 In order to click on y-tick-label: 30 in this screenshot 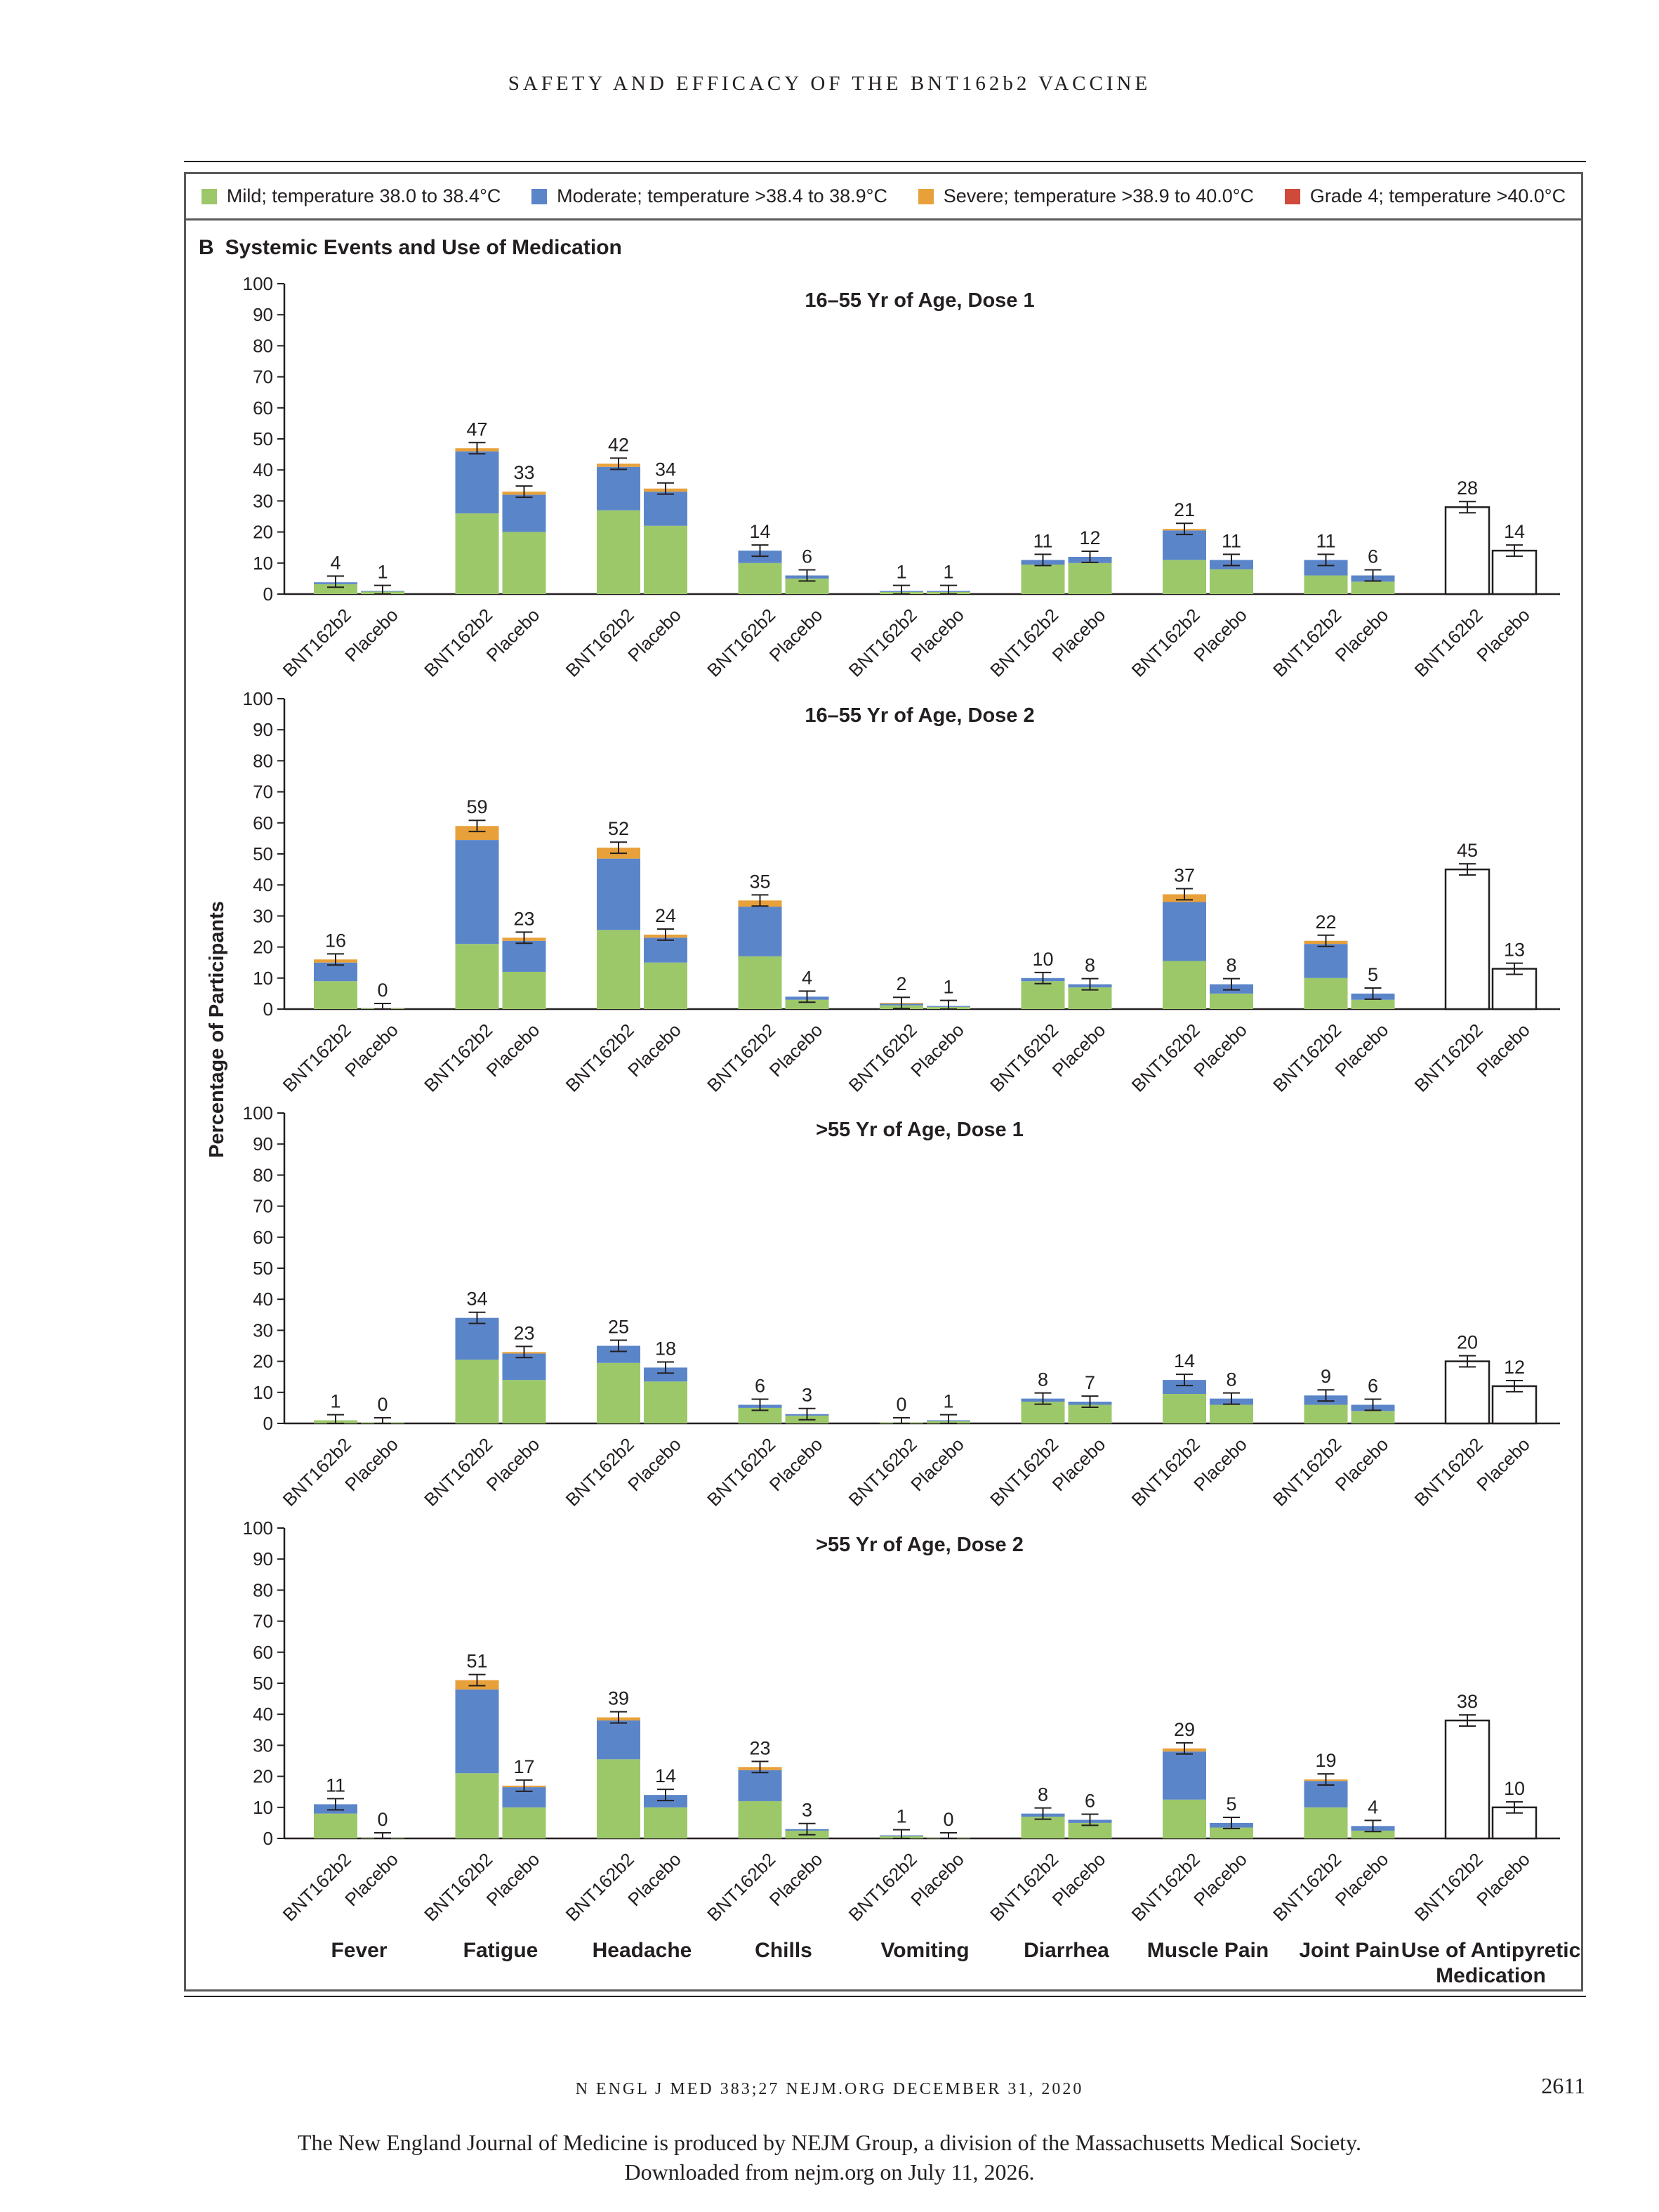, I will do `click(263, 500)`.